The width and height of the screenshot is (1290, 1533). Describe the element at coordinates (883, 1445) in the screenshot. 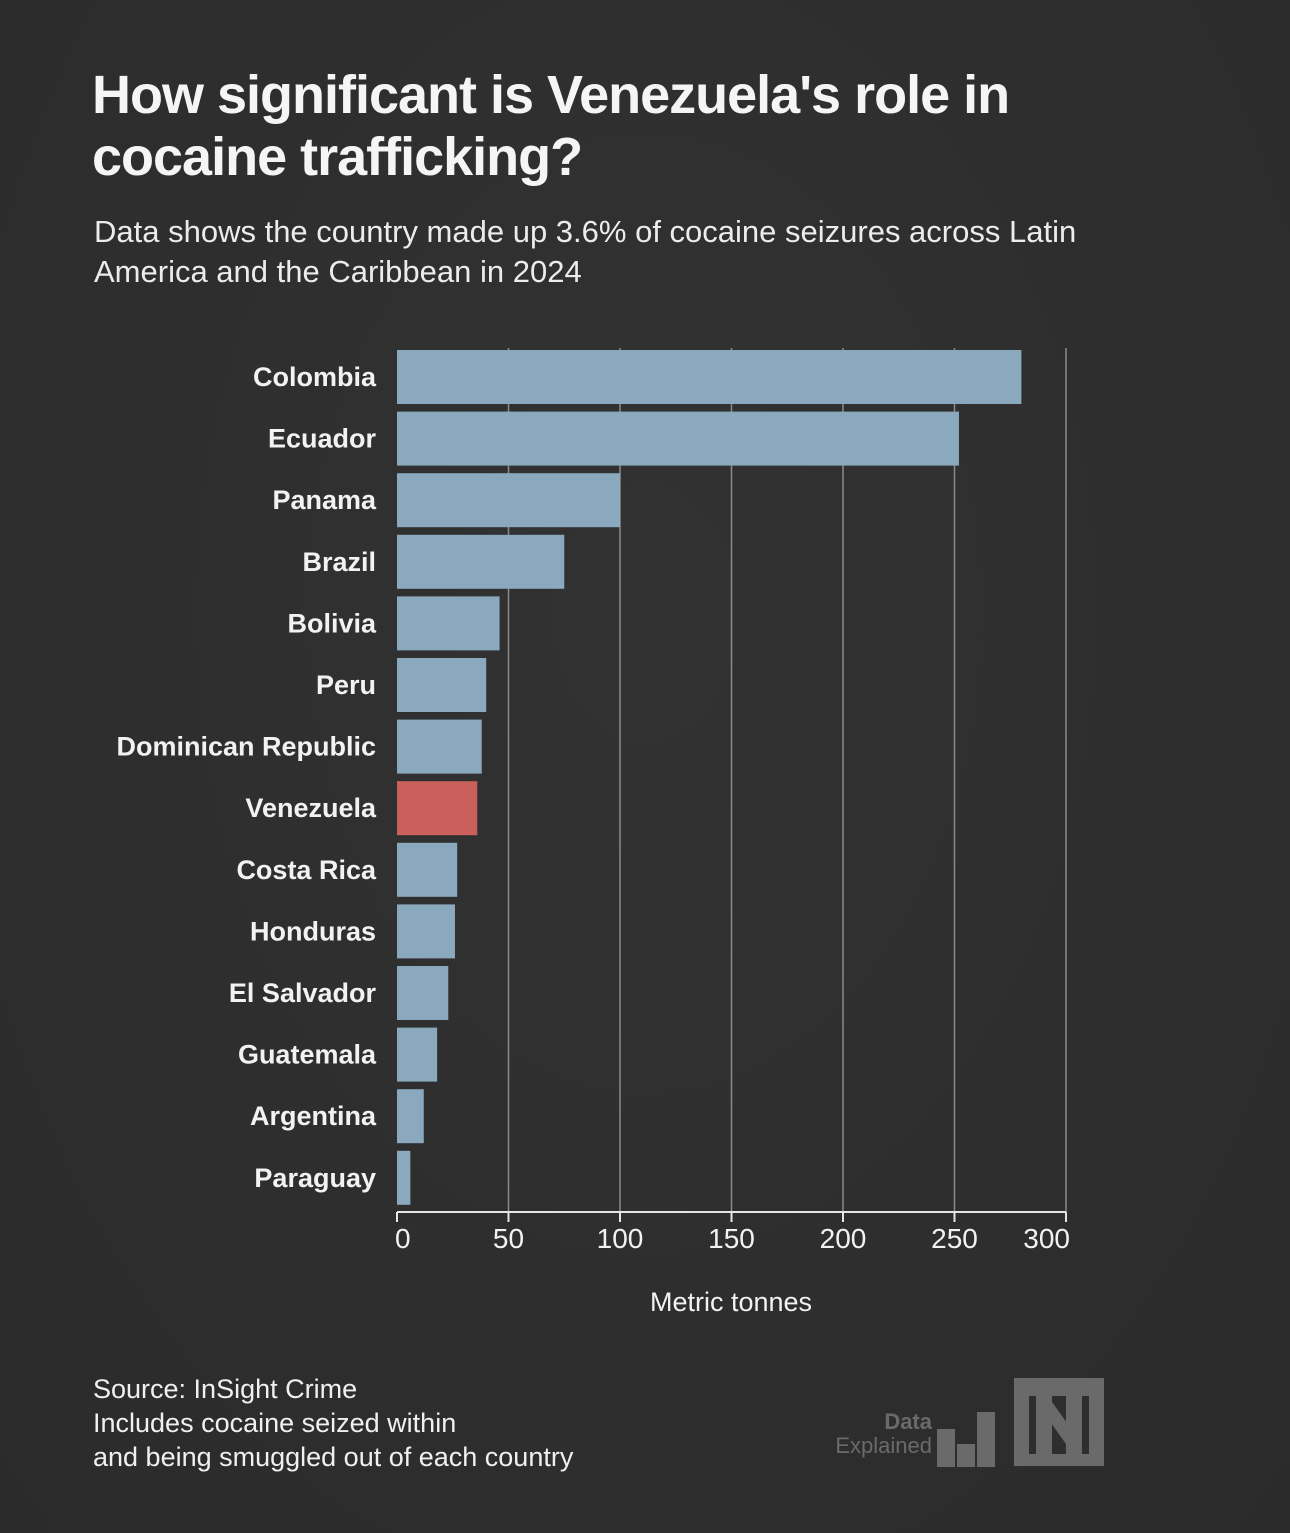

I see `logo-text-explained: Explained` at that location.